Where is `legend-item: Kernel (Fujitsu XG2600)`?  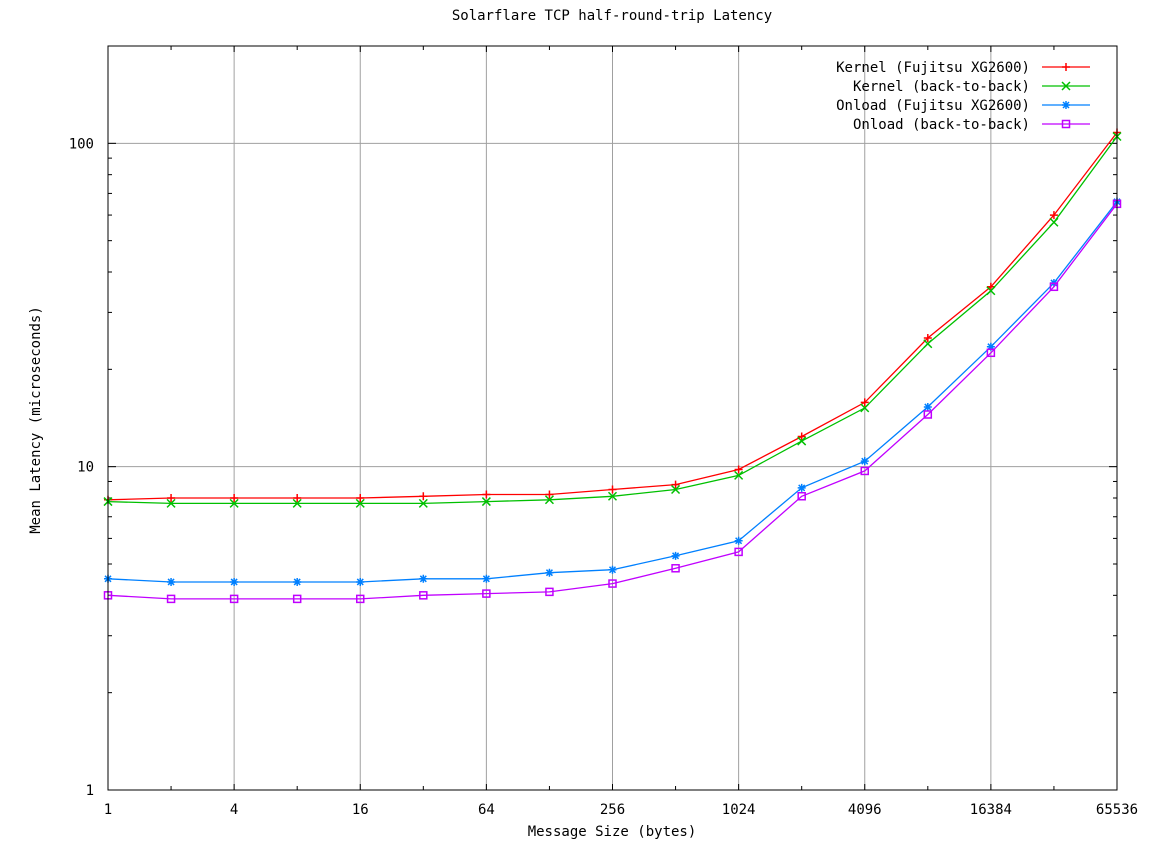
legend-item: Kernel (Fujitsu XG2600) is located at coordinates (963, 68).